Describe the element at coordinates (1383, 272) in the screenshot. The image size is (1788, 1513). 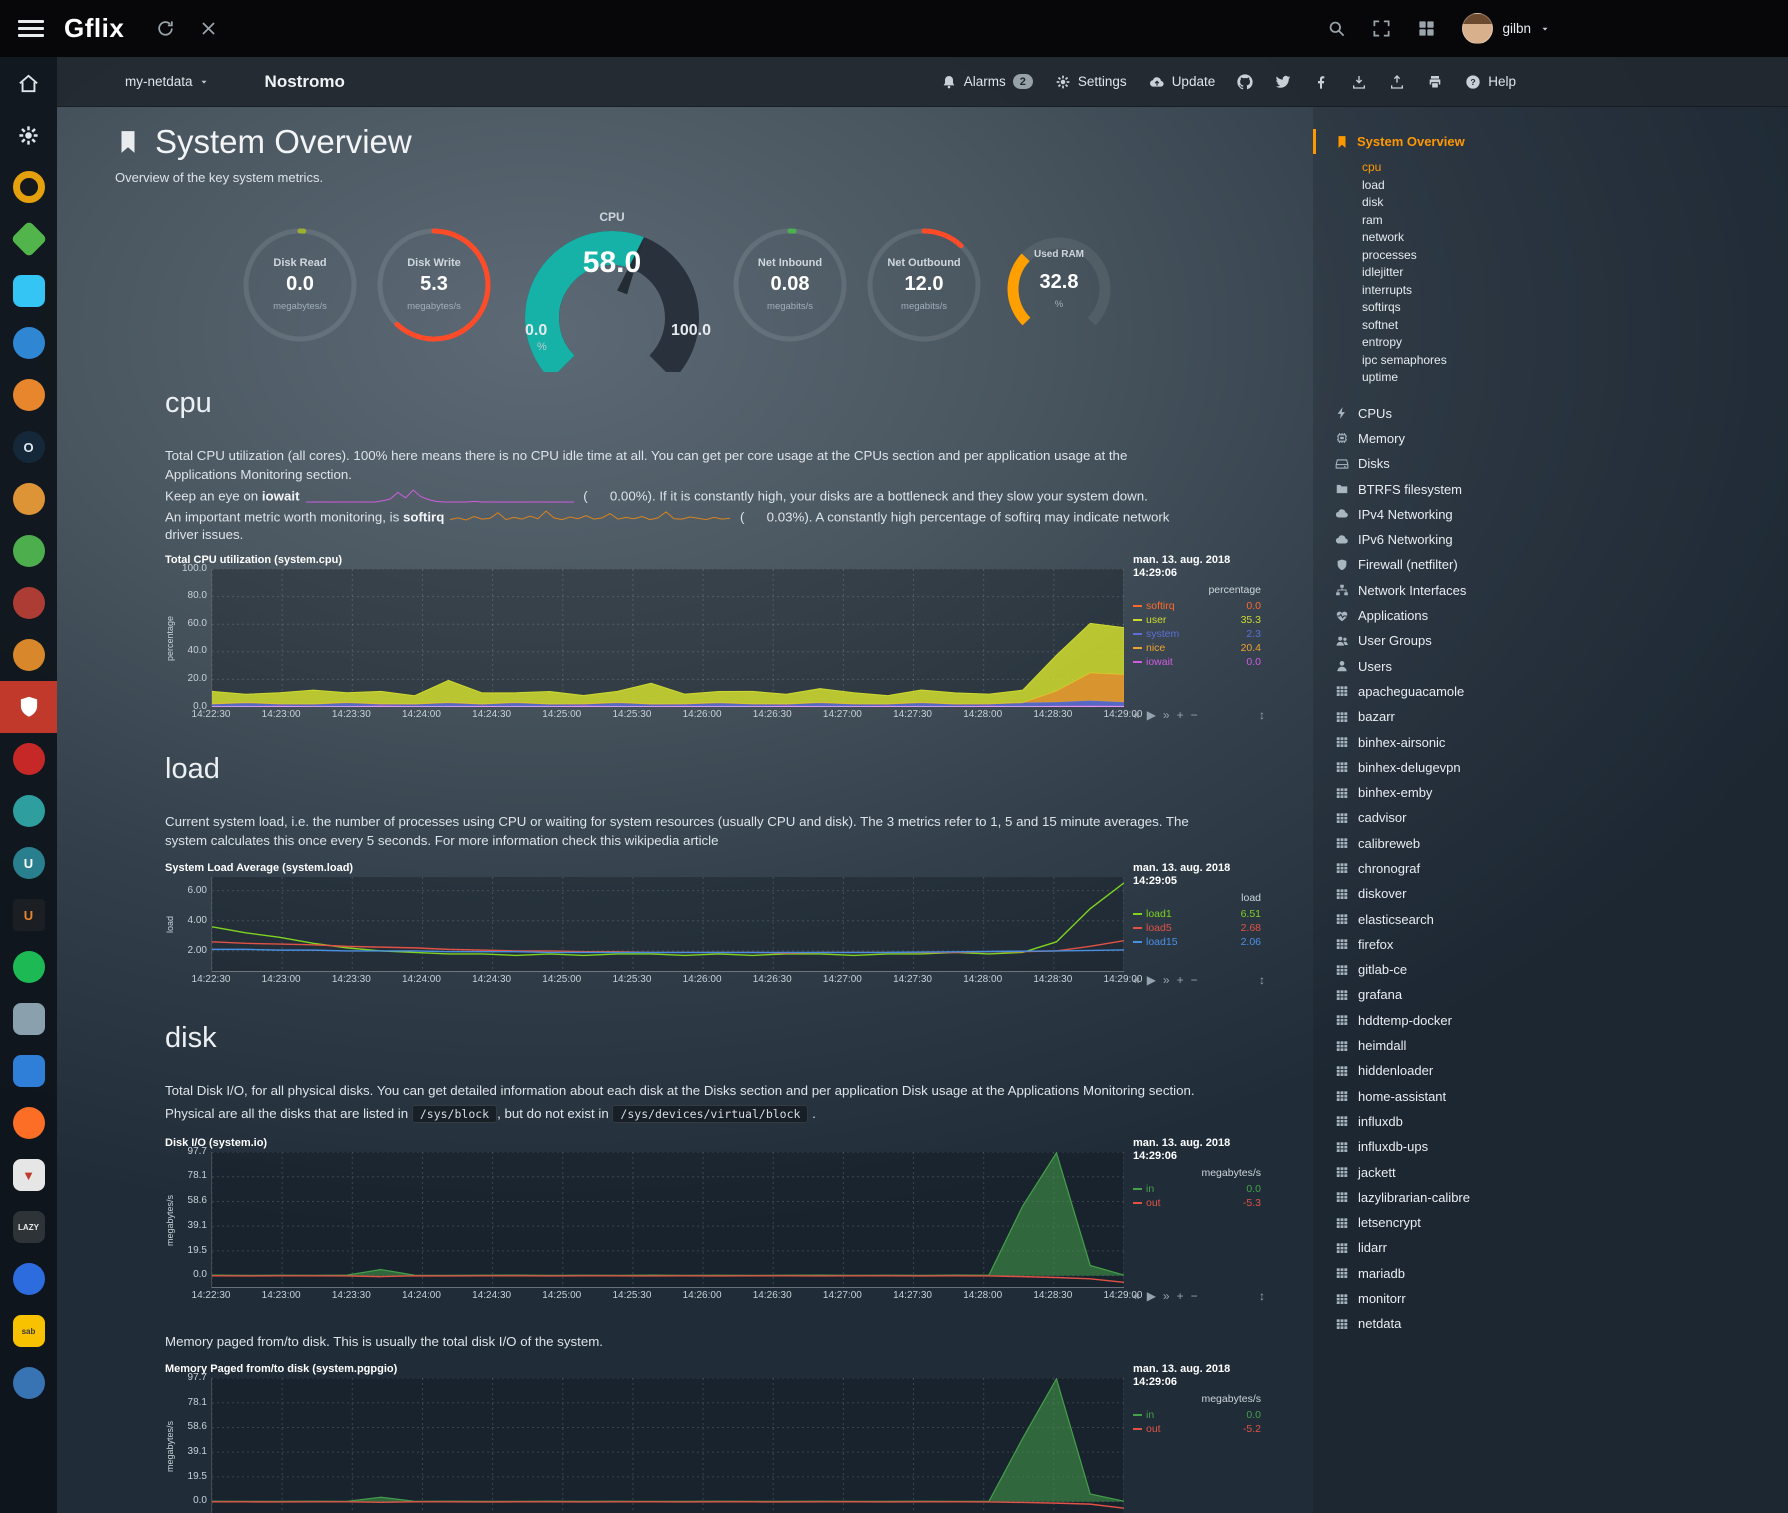
I see `menu-subitem-idlejitter: idlejitter` at that location.